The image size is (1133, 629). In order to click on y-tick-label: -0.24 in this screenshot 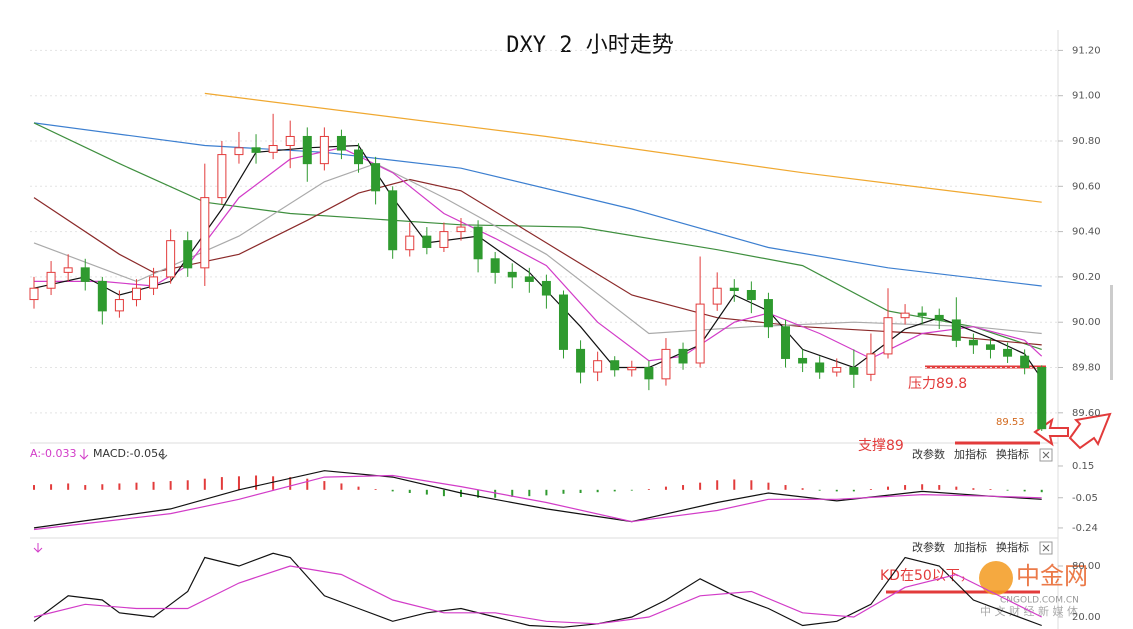, I will do `click(1085, 528)`.